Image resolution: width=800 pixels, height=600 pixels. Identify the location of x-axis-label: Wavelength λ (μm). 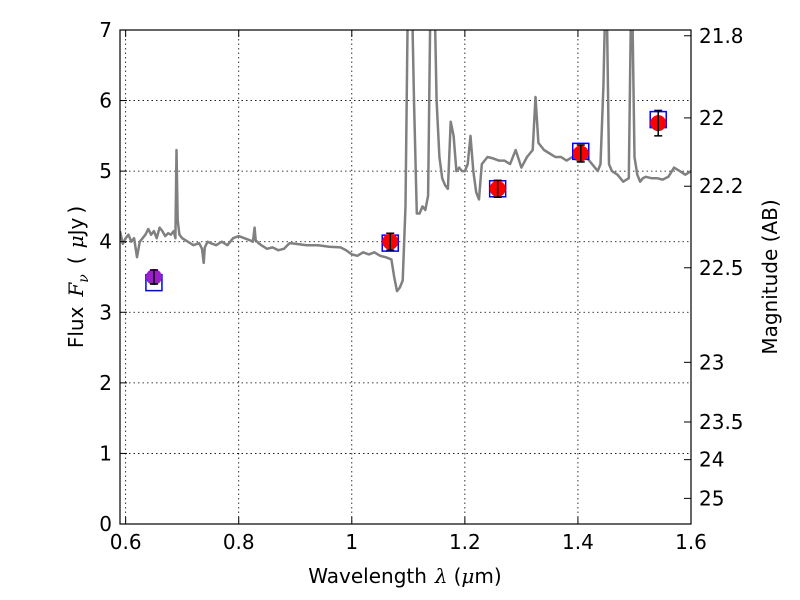
(404, 576).